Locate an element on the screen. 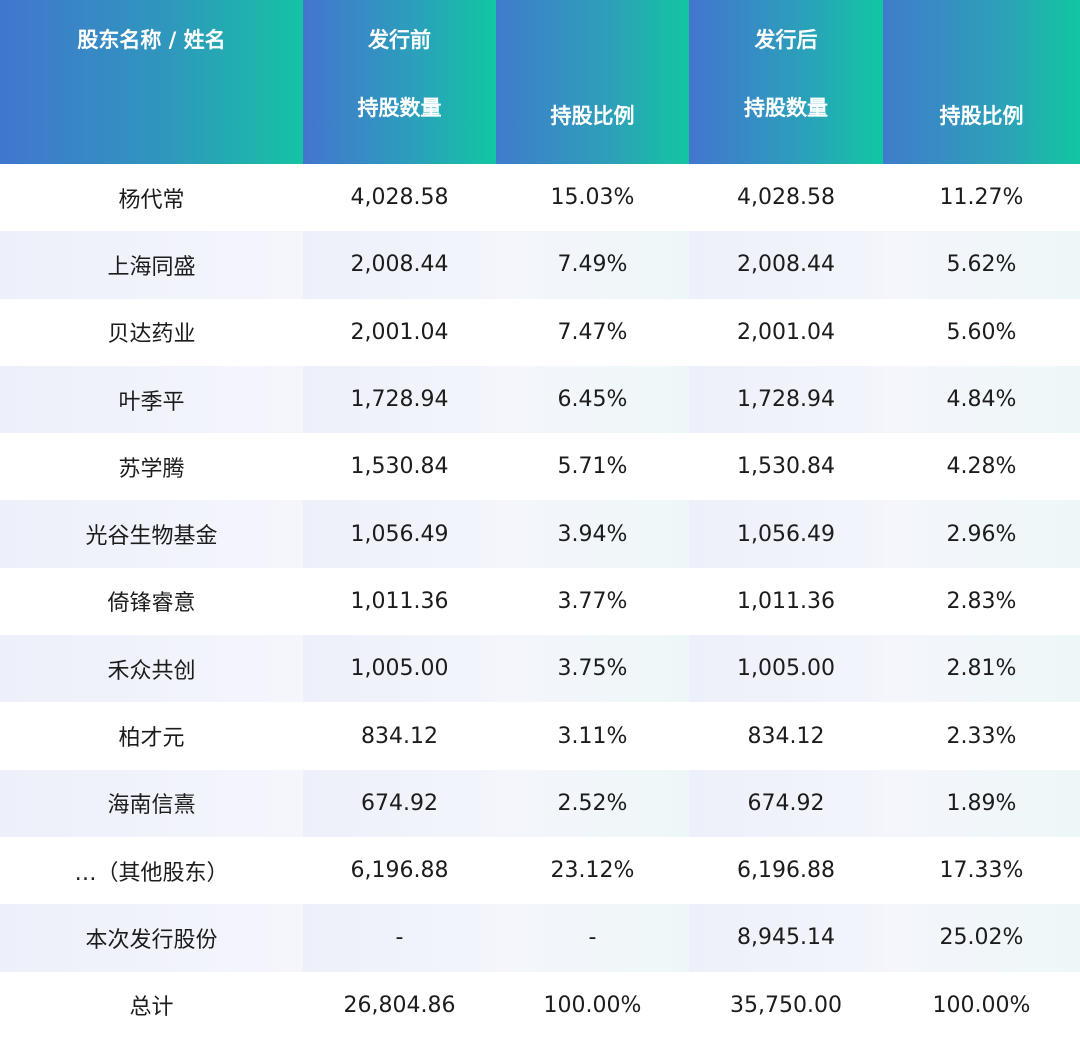 This screenshot has height=1039, width=1080. header-shareholder-name: 股东名称 / 姓名 is located at coordinates (151, 82).